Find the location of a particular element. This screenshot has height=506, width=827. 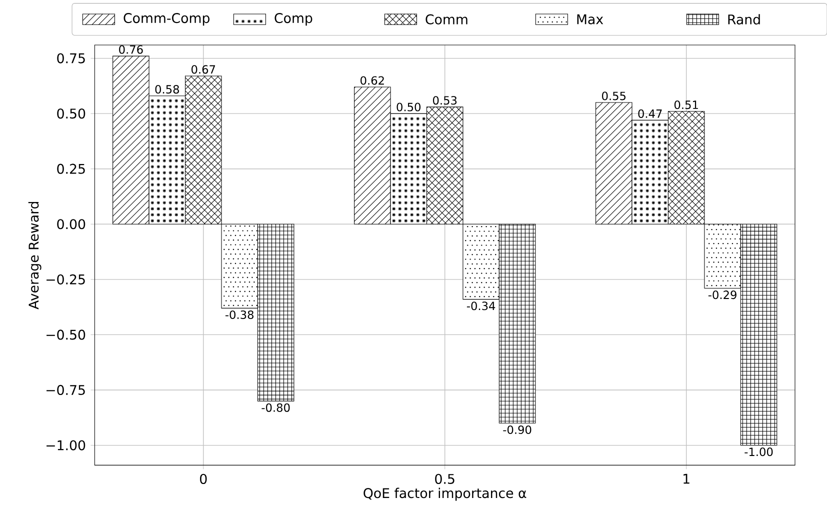

data-label: 0.76 is located at coordinates (131, 49).